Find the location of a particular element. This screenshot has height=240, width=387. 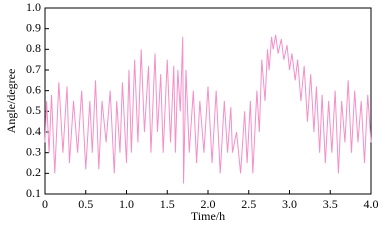

x-tick-label: 4.0 is located at coordinates (371, 204).